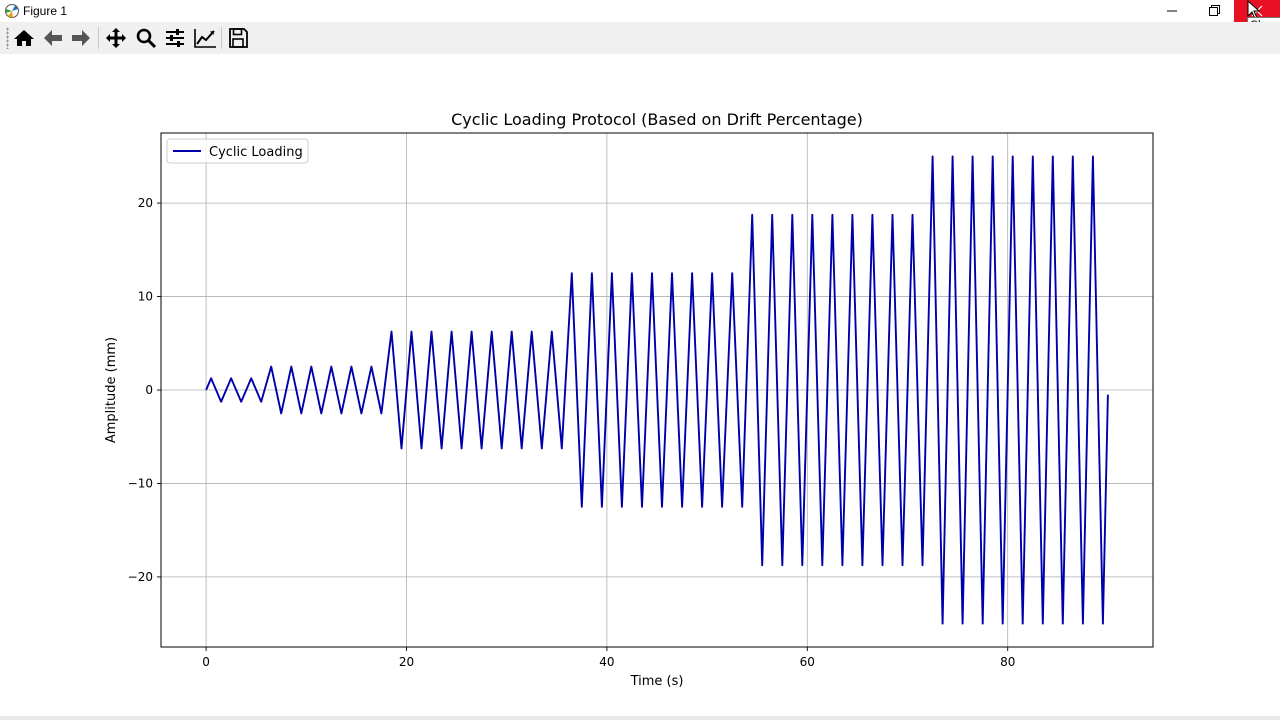  Describe the element at coordinates (149, 390) in the screenshot. I see `y-tick-label: 0` at that location.